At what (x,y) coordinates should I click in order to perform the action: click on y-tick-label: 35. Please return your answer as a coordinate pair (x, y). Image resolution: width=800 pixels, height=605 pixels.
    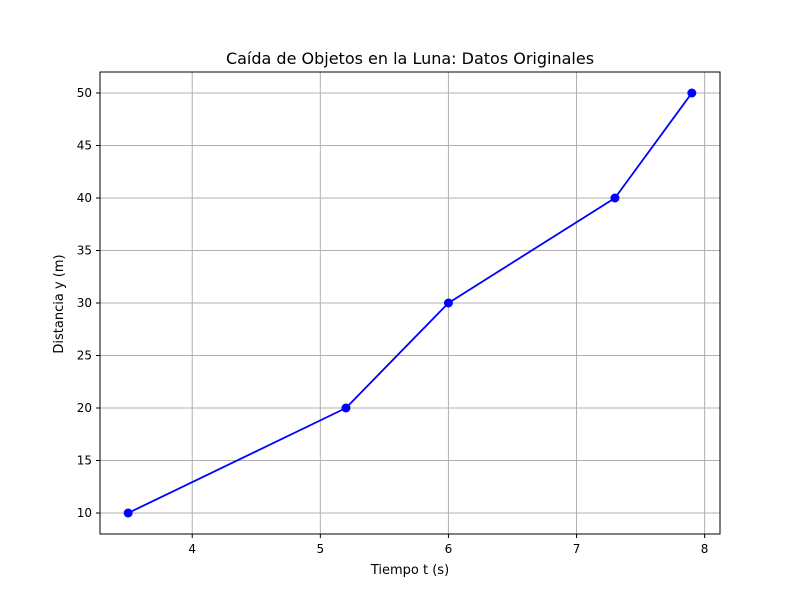
    Looking at the image, I should click on (84, 251).